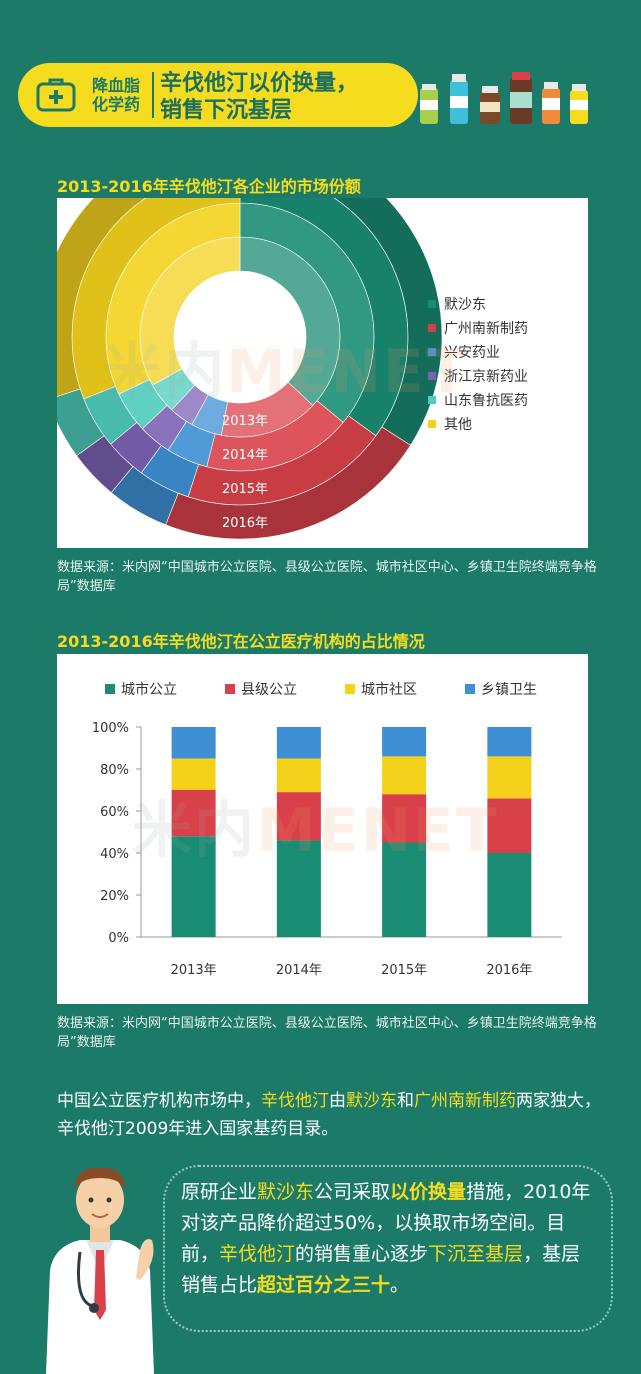  What do you see at coordinates (118, 938) in the screenshot?
I see `y-tick-label: 0%` at bounding box center [118, 938].